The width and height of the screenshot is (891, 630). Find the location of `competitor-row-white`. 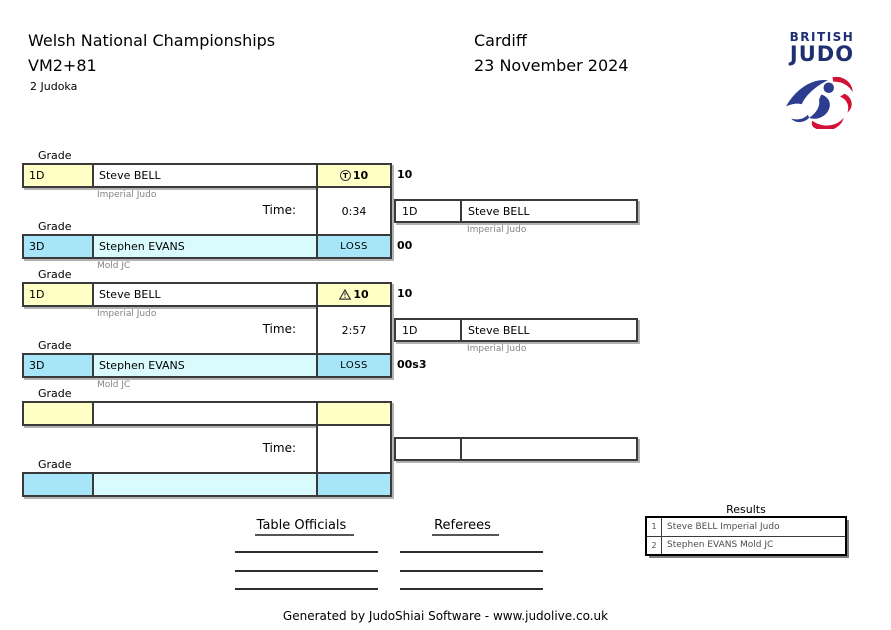

competitor-row-white is located at coordinates (207, 413).